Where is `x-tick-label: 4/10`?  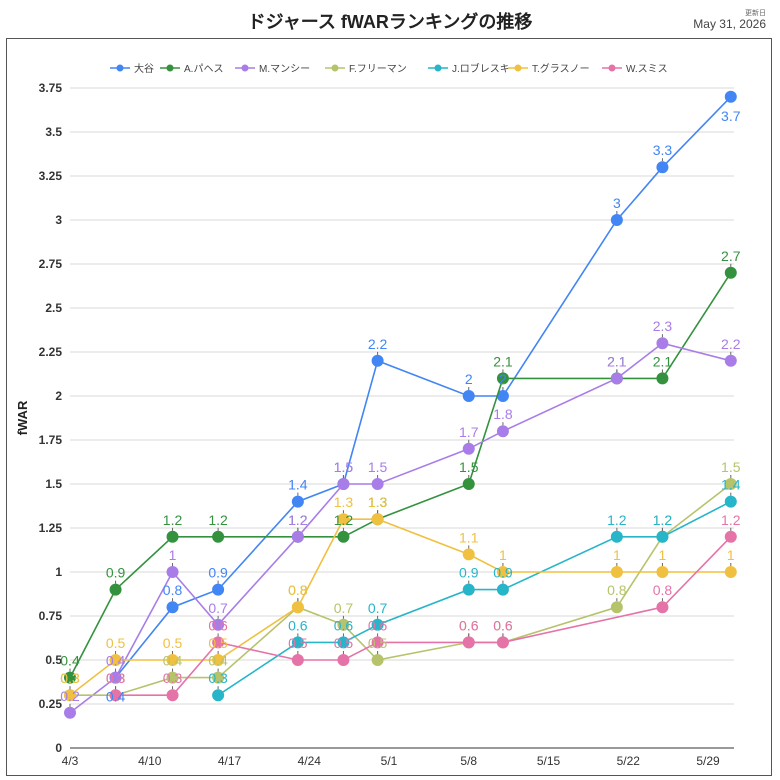 x-tick-label: 4/10 is located at coordinates (150, 761).